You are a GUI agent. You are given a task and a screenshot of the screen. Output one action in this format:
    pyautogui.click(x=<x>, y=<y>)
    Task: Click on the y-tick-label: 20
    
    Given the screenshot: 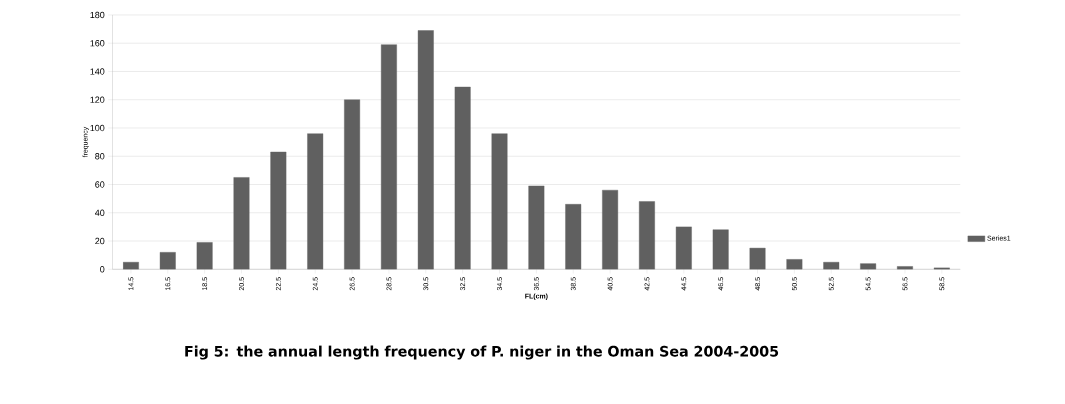 What is the action you would take?
    pyautogui.click(x=100, y=241)
    